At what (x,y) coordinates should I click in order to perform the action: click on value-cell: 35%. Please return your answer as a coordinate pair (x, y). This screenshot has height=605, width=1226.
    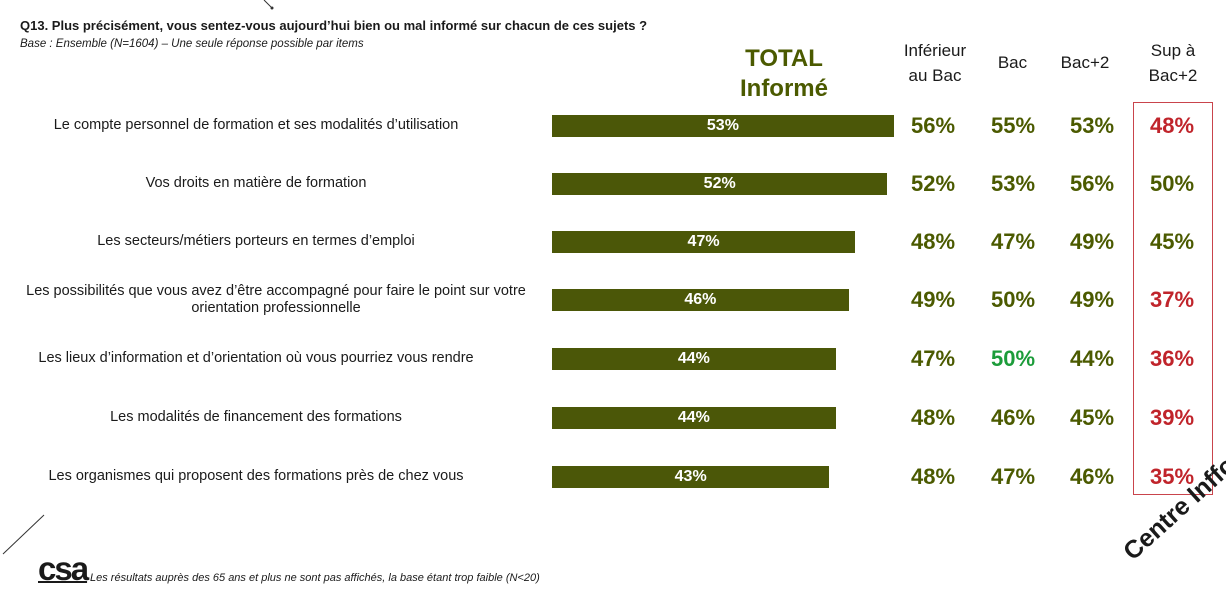
    Looking at the image, I should click on (1172, 476).